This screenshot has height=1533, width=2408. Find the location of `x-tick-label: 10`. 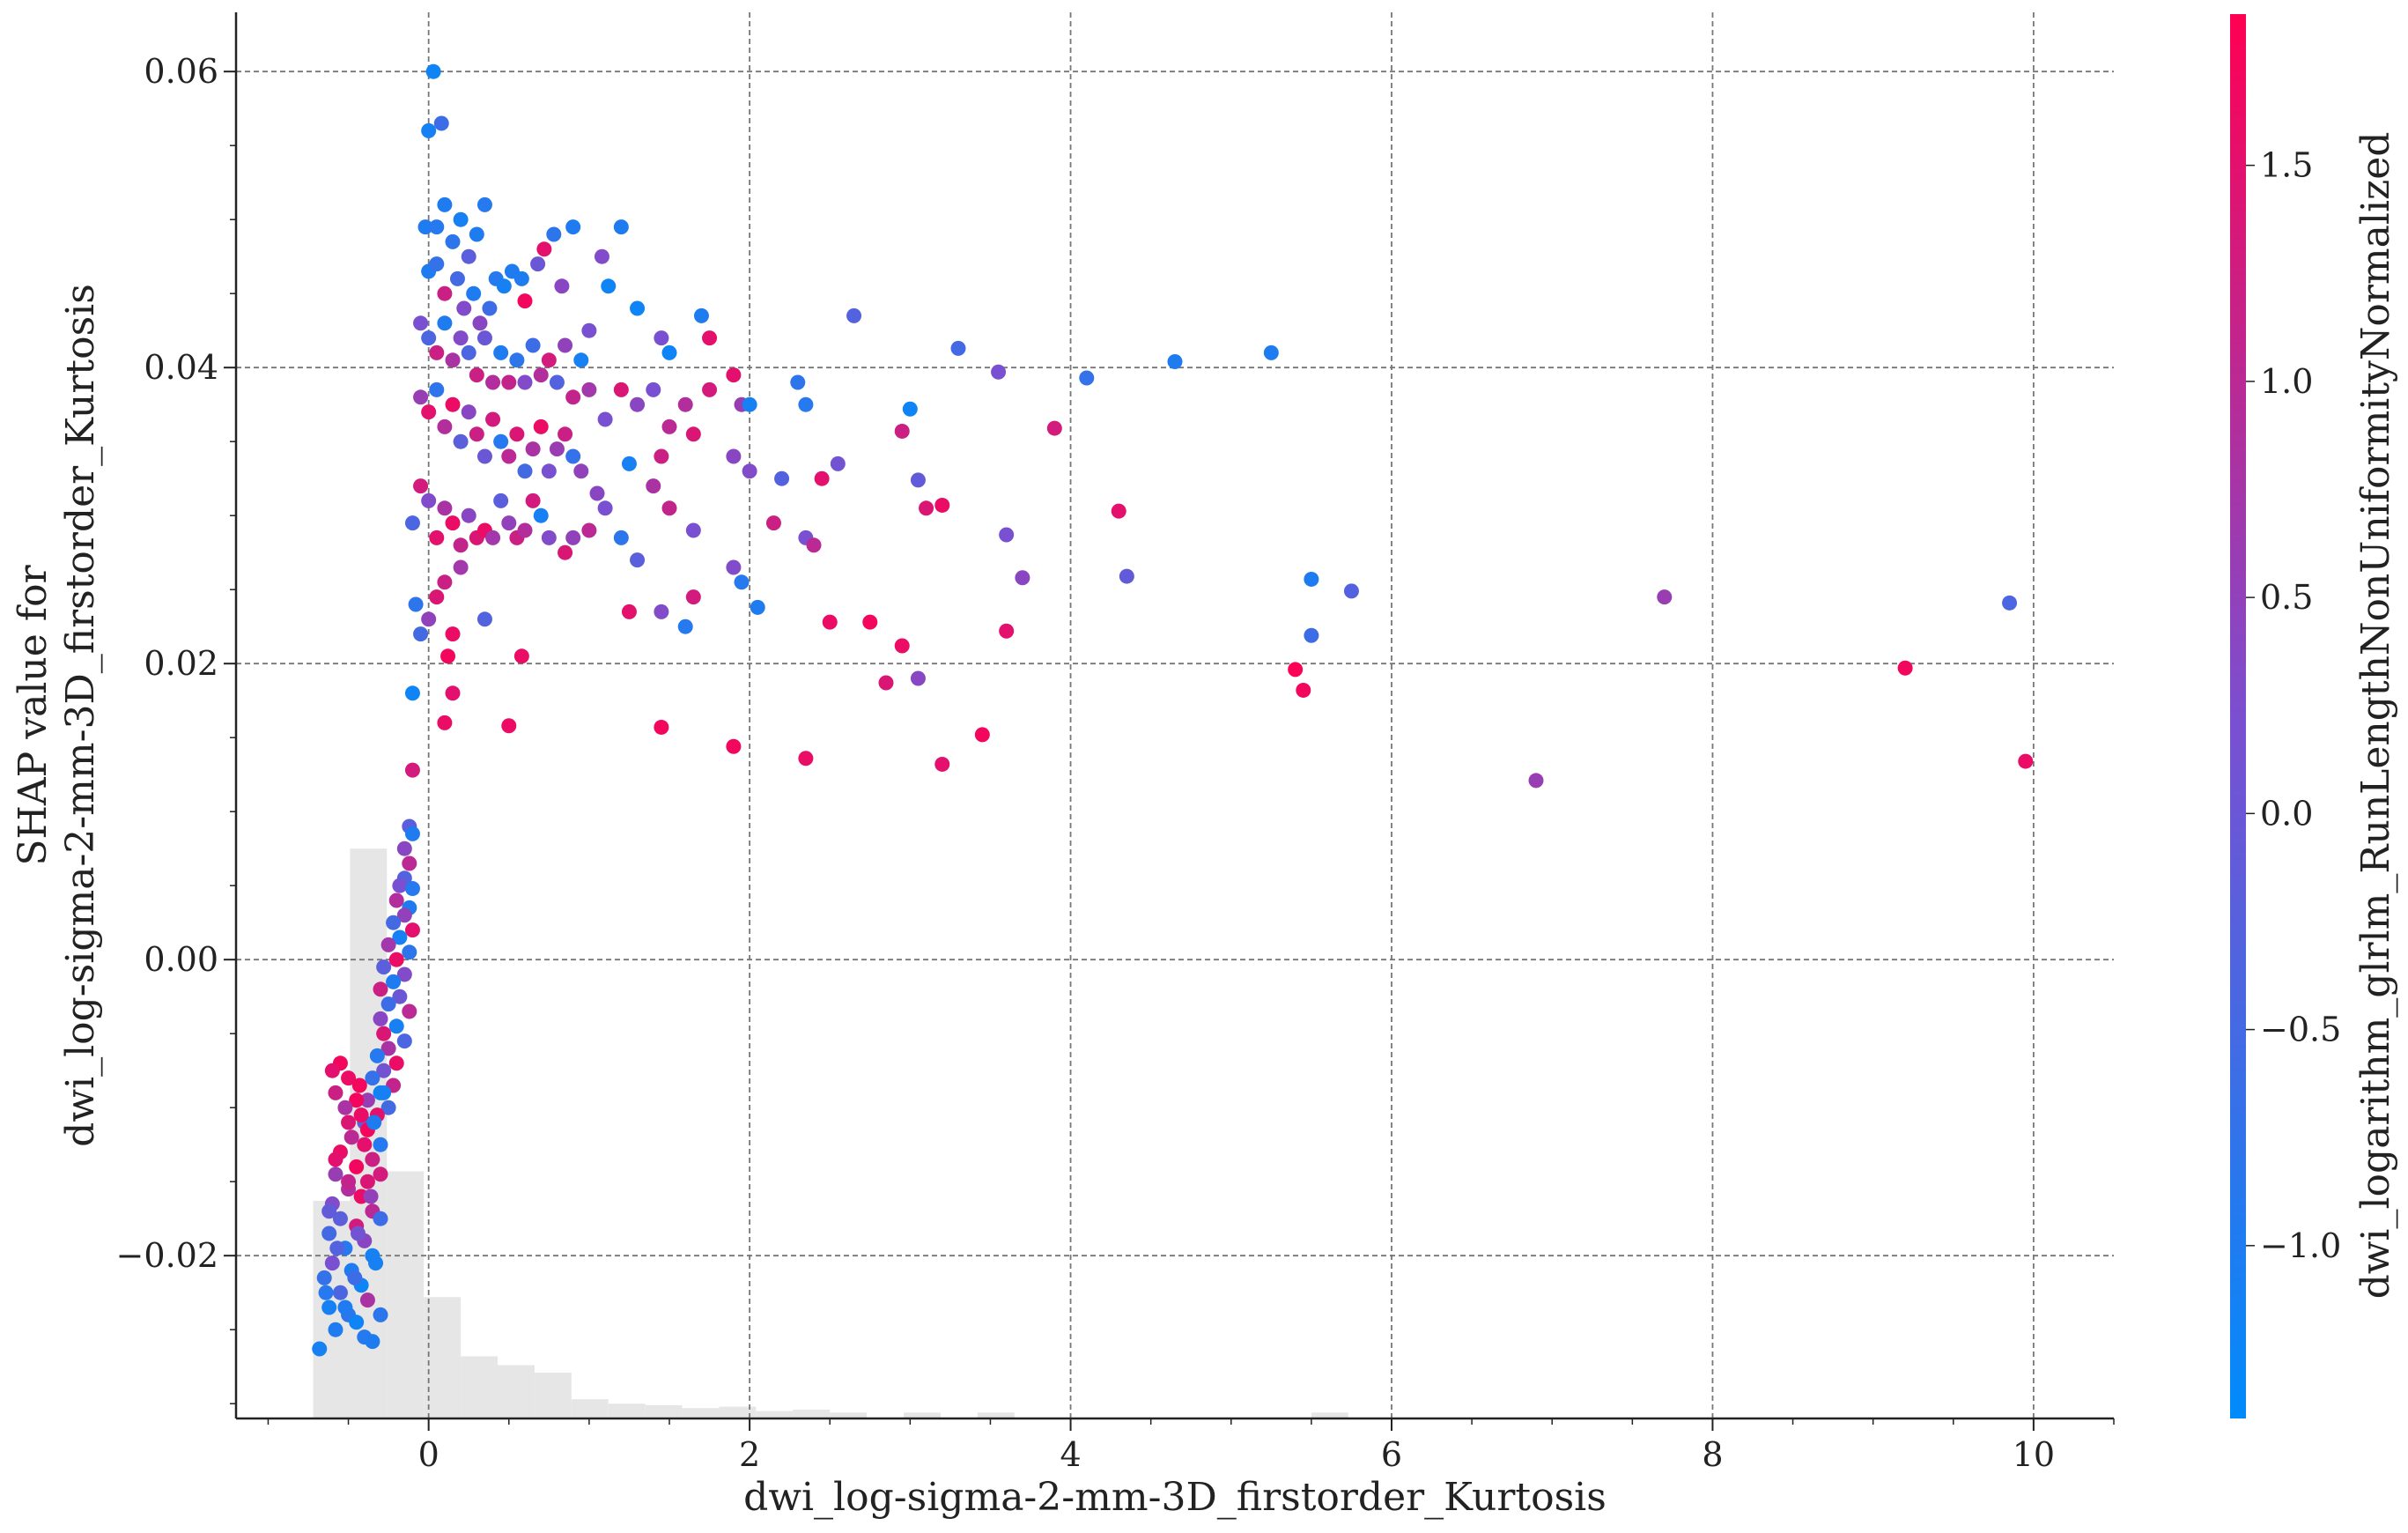

x-tick-label: 10 is located at coordinates (2034, 1454).